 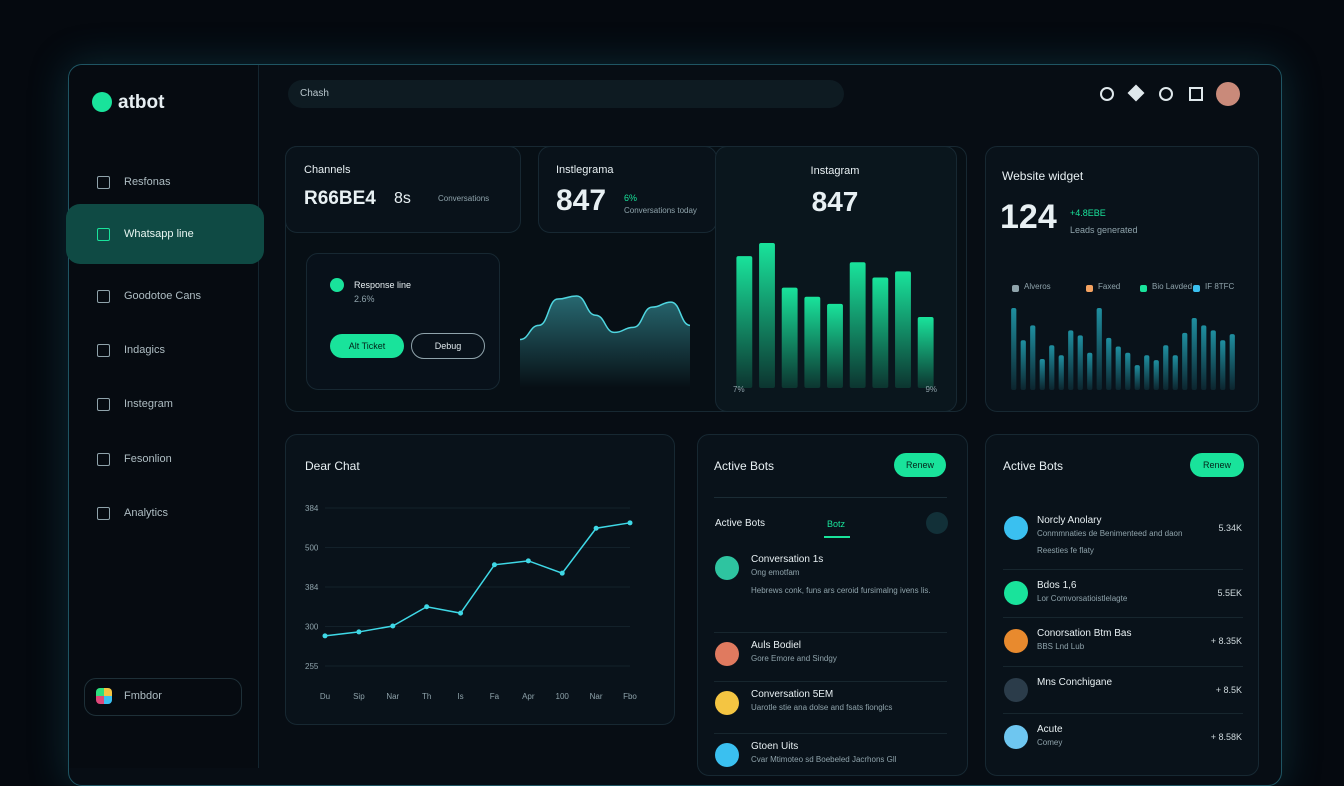 What do you see at coordinates (403, 189) in the screenshot?
I see `channels-card` at bounding box center [403, 189].